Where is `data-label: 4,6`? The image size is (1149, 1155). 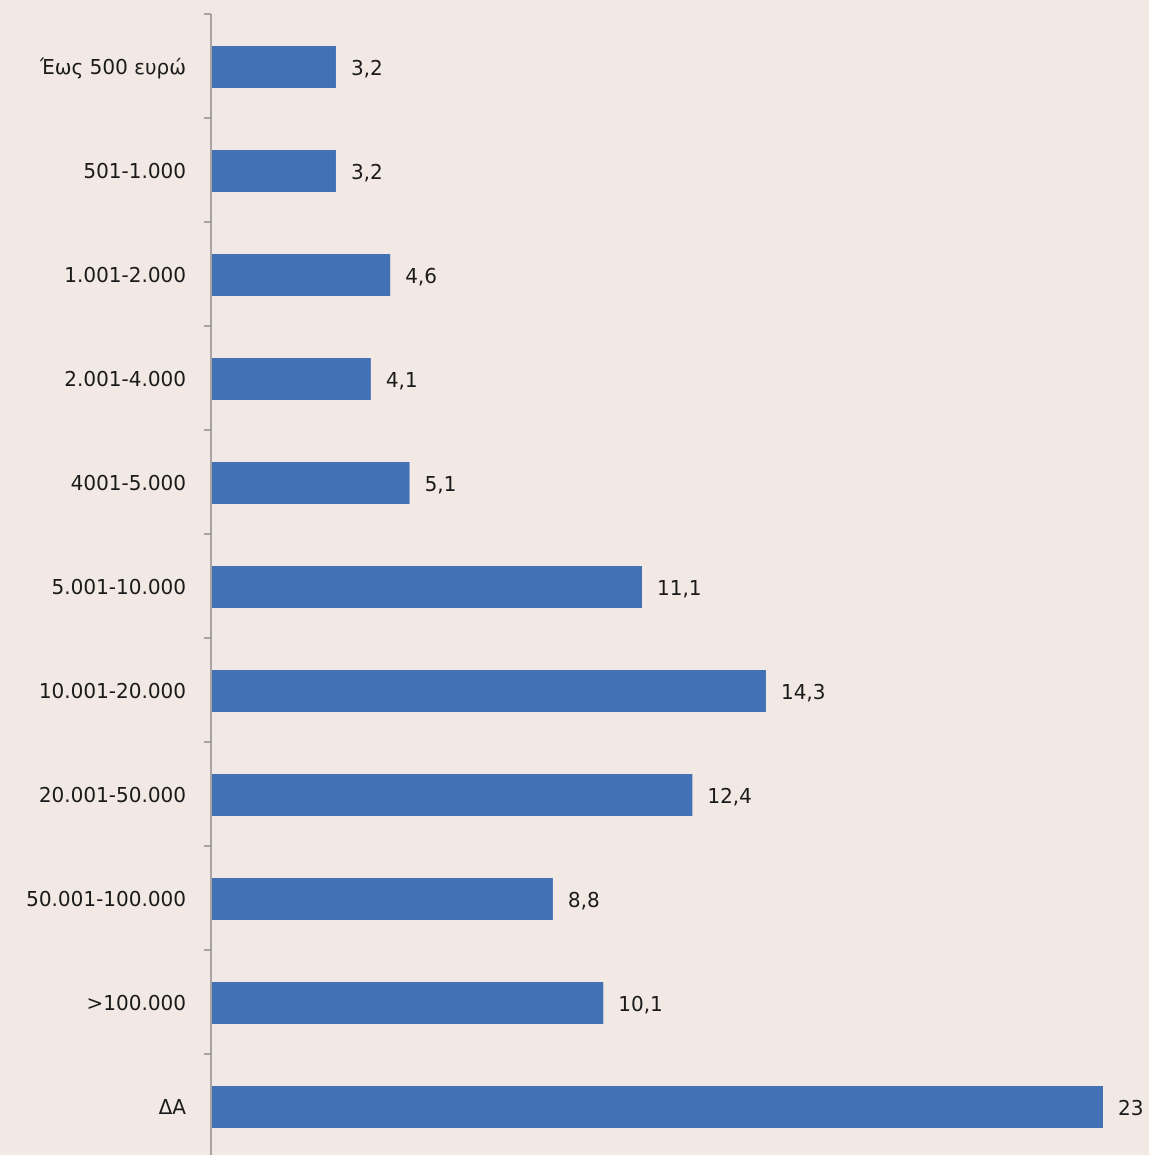 data-label: 4,6 is located at coordinates (421, 276).